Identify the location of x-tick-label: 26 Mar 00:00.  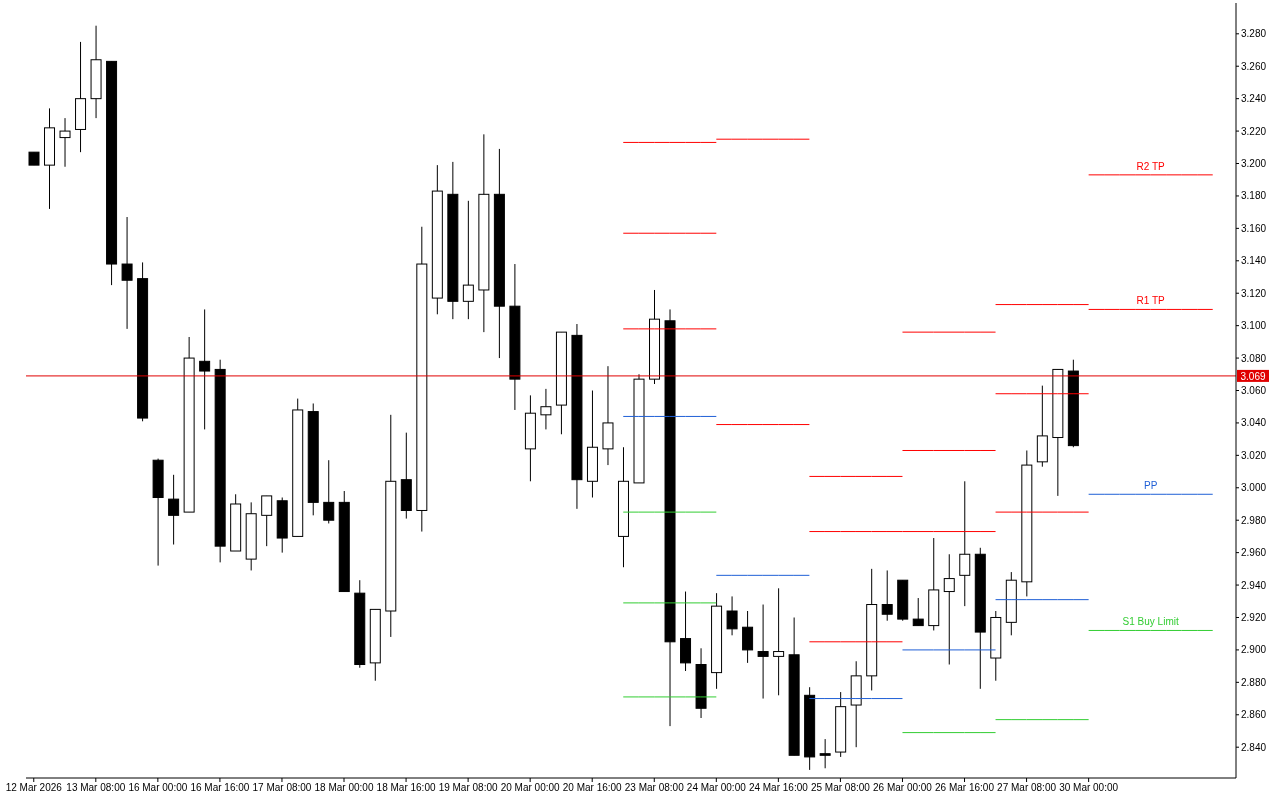
(903, 787).